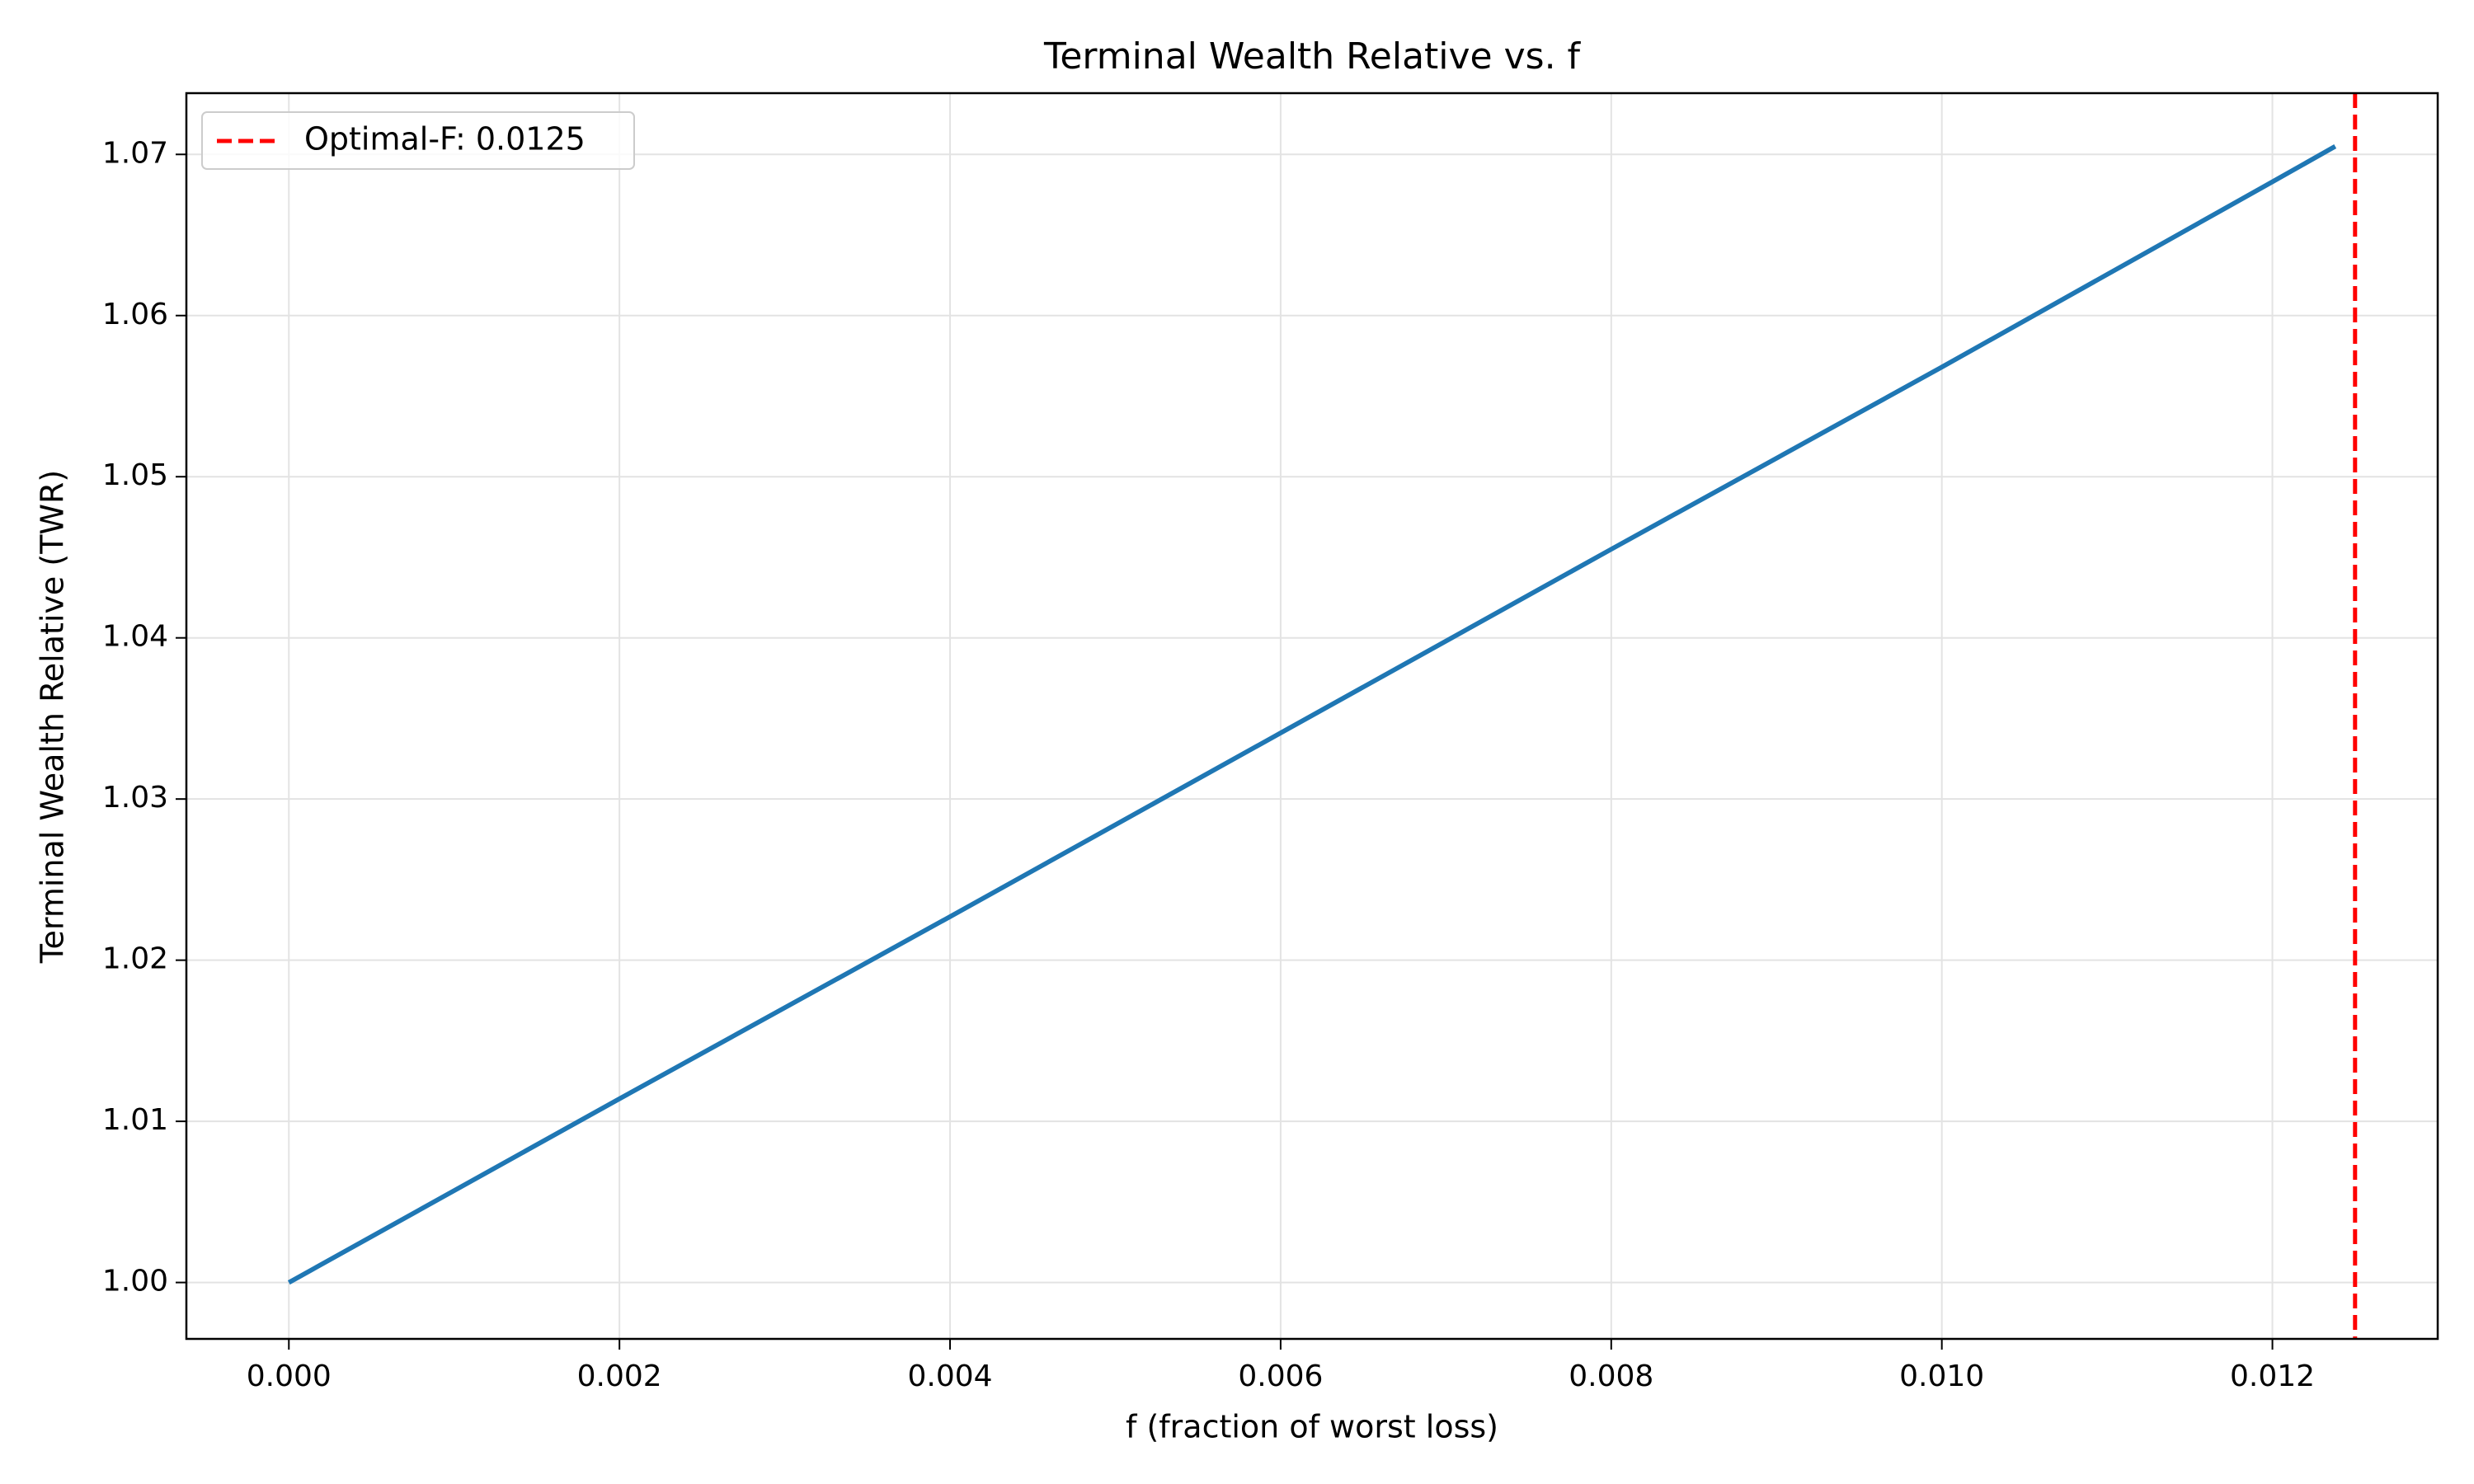 Image resolution: width=2474 pixels, height=1484 pixels. What do you see at coordinates (135, 798) in the screenshot?
I see `y-tick-label: 1.03` at bounding box center [135, 798].